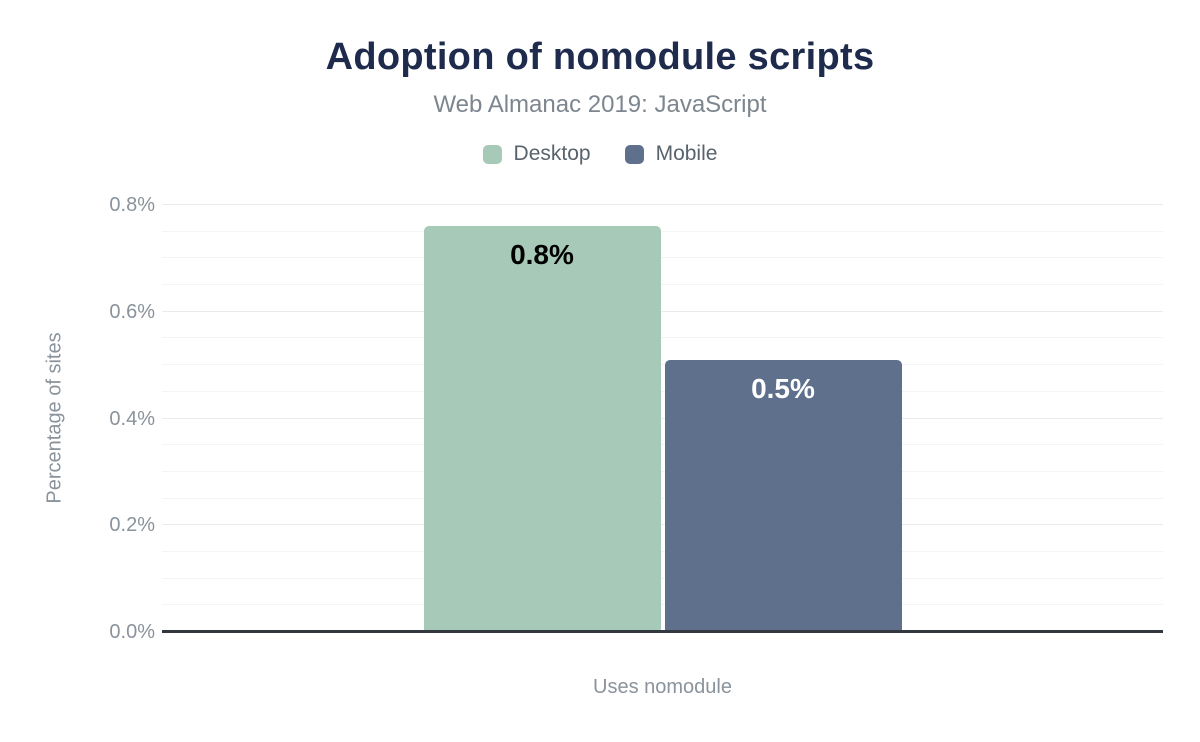 The image size is (1200, 742). Describe the element at coordinates (662, 631) in the screenshot. I see `x-axis-baseline` at that location.